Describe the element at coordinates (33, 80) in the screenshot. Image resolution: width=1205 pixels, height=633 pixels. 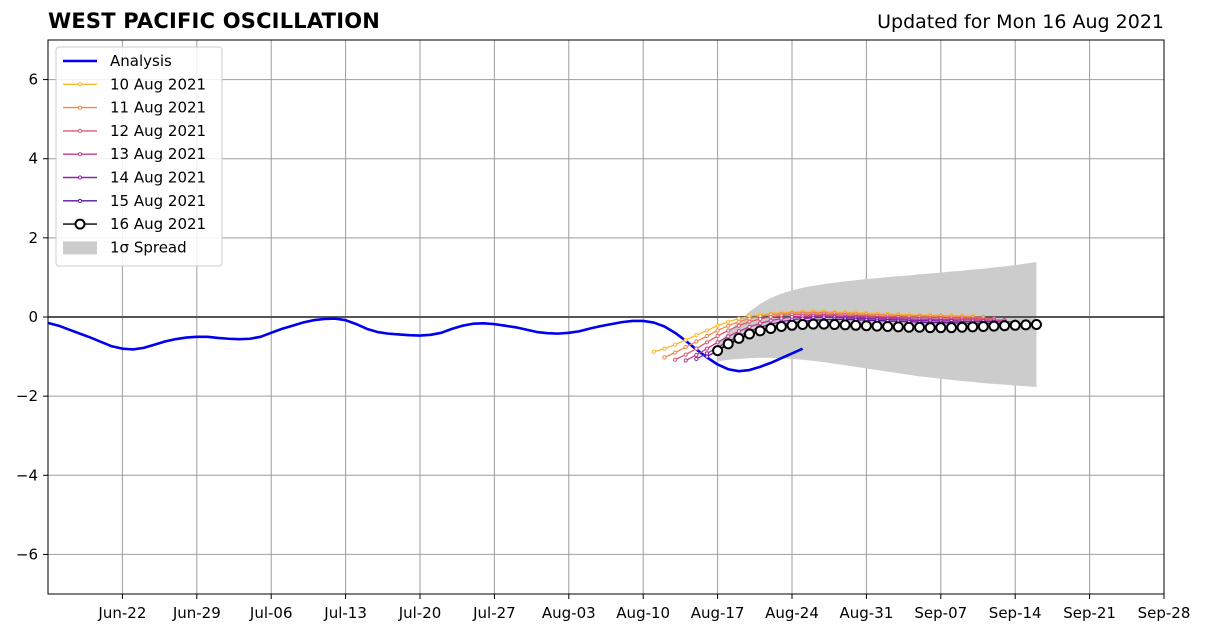
I see `y-tick-label: 6` at that location.